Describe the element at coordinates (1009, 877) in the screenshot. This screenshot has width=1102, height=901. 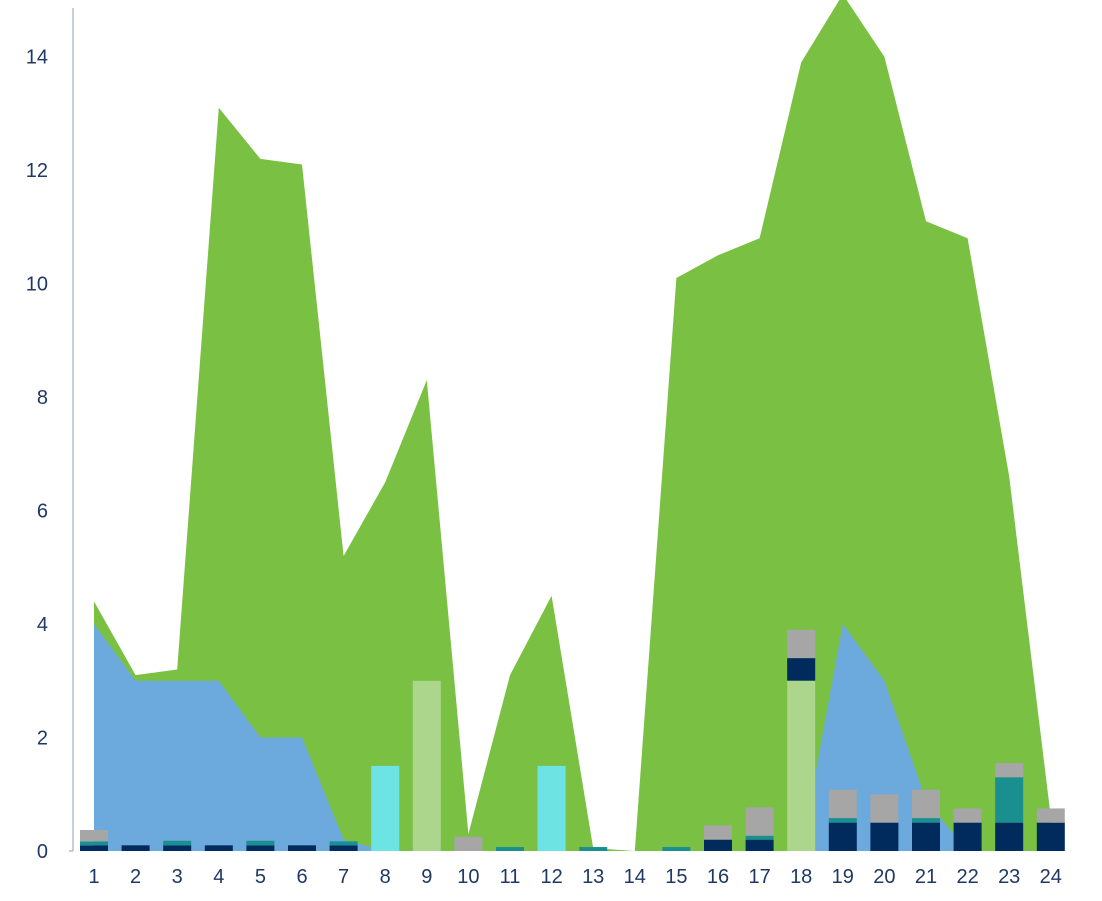
I see `x-tick-label: 23` at that location.